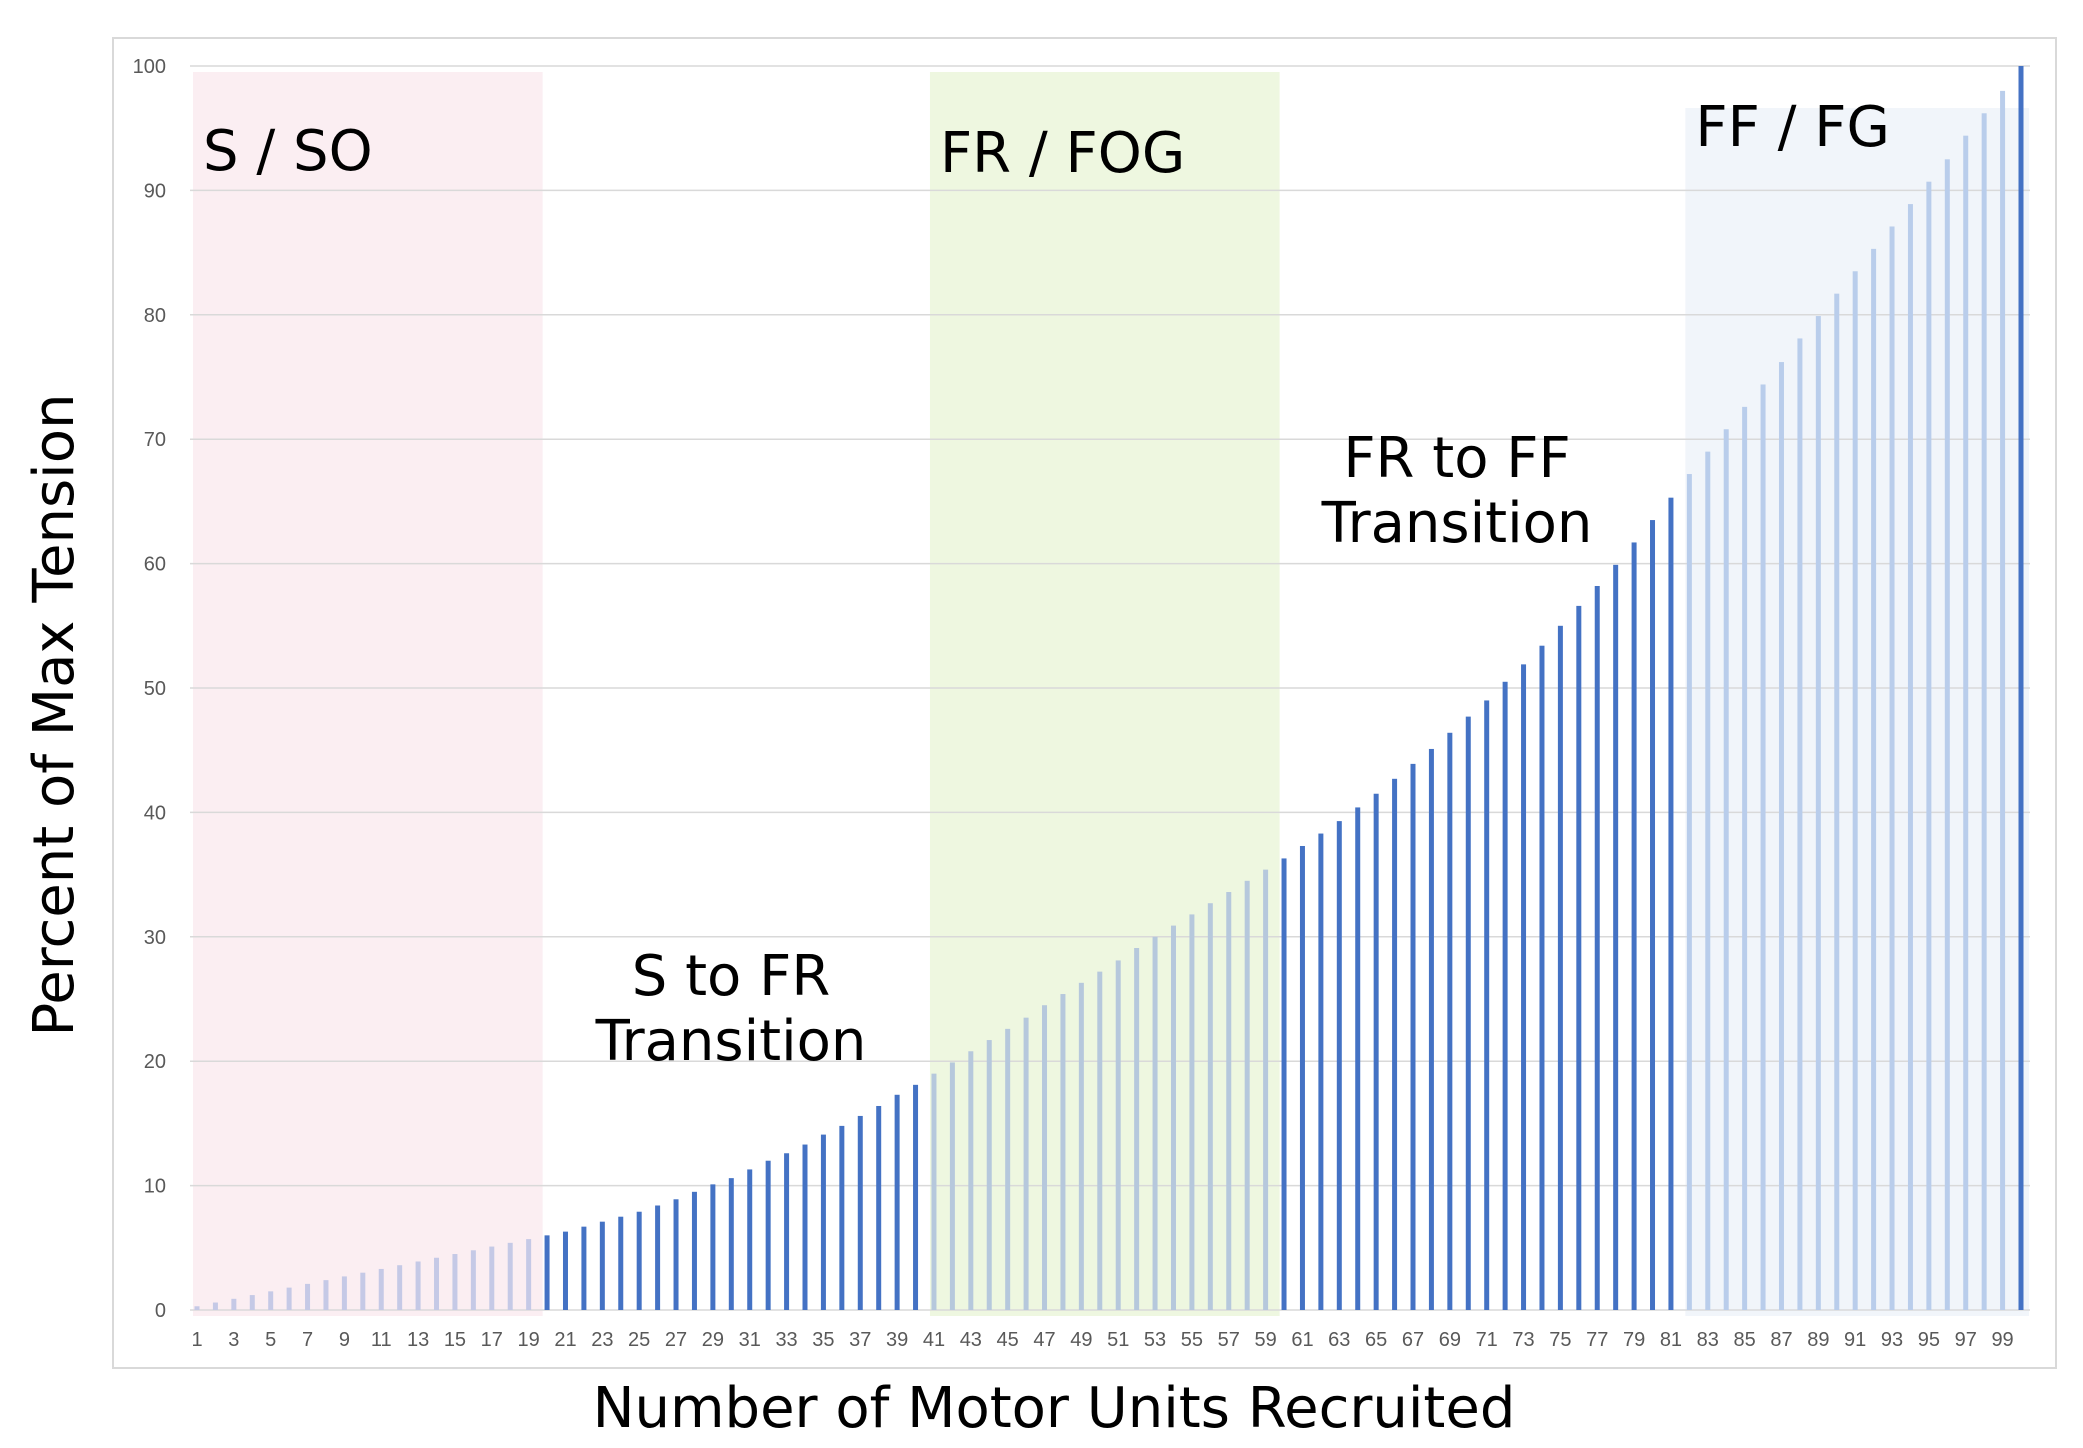  What do you see at coordinates (155, 1062) in the screenshot?
I see `y-tick-label: 20` at bounding box center [155, 1062].